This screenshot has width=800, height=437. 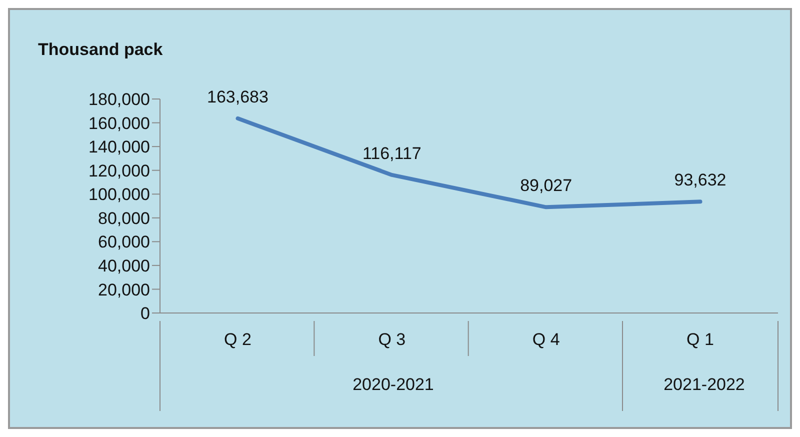 What do you see at coordinates (704, 384) in the screenshot?
I see `text: 2021-2022` at bounding box center [704, 384].